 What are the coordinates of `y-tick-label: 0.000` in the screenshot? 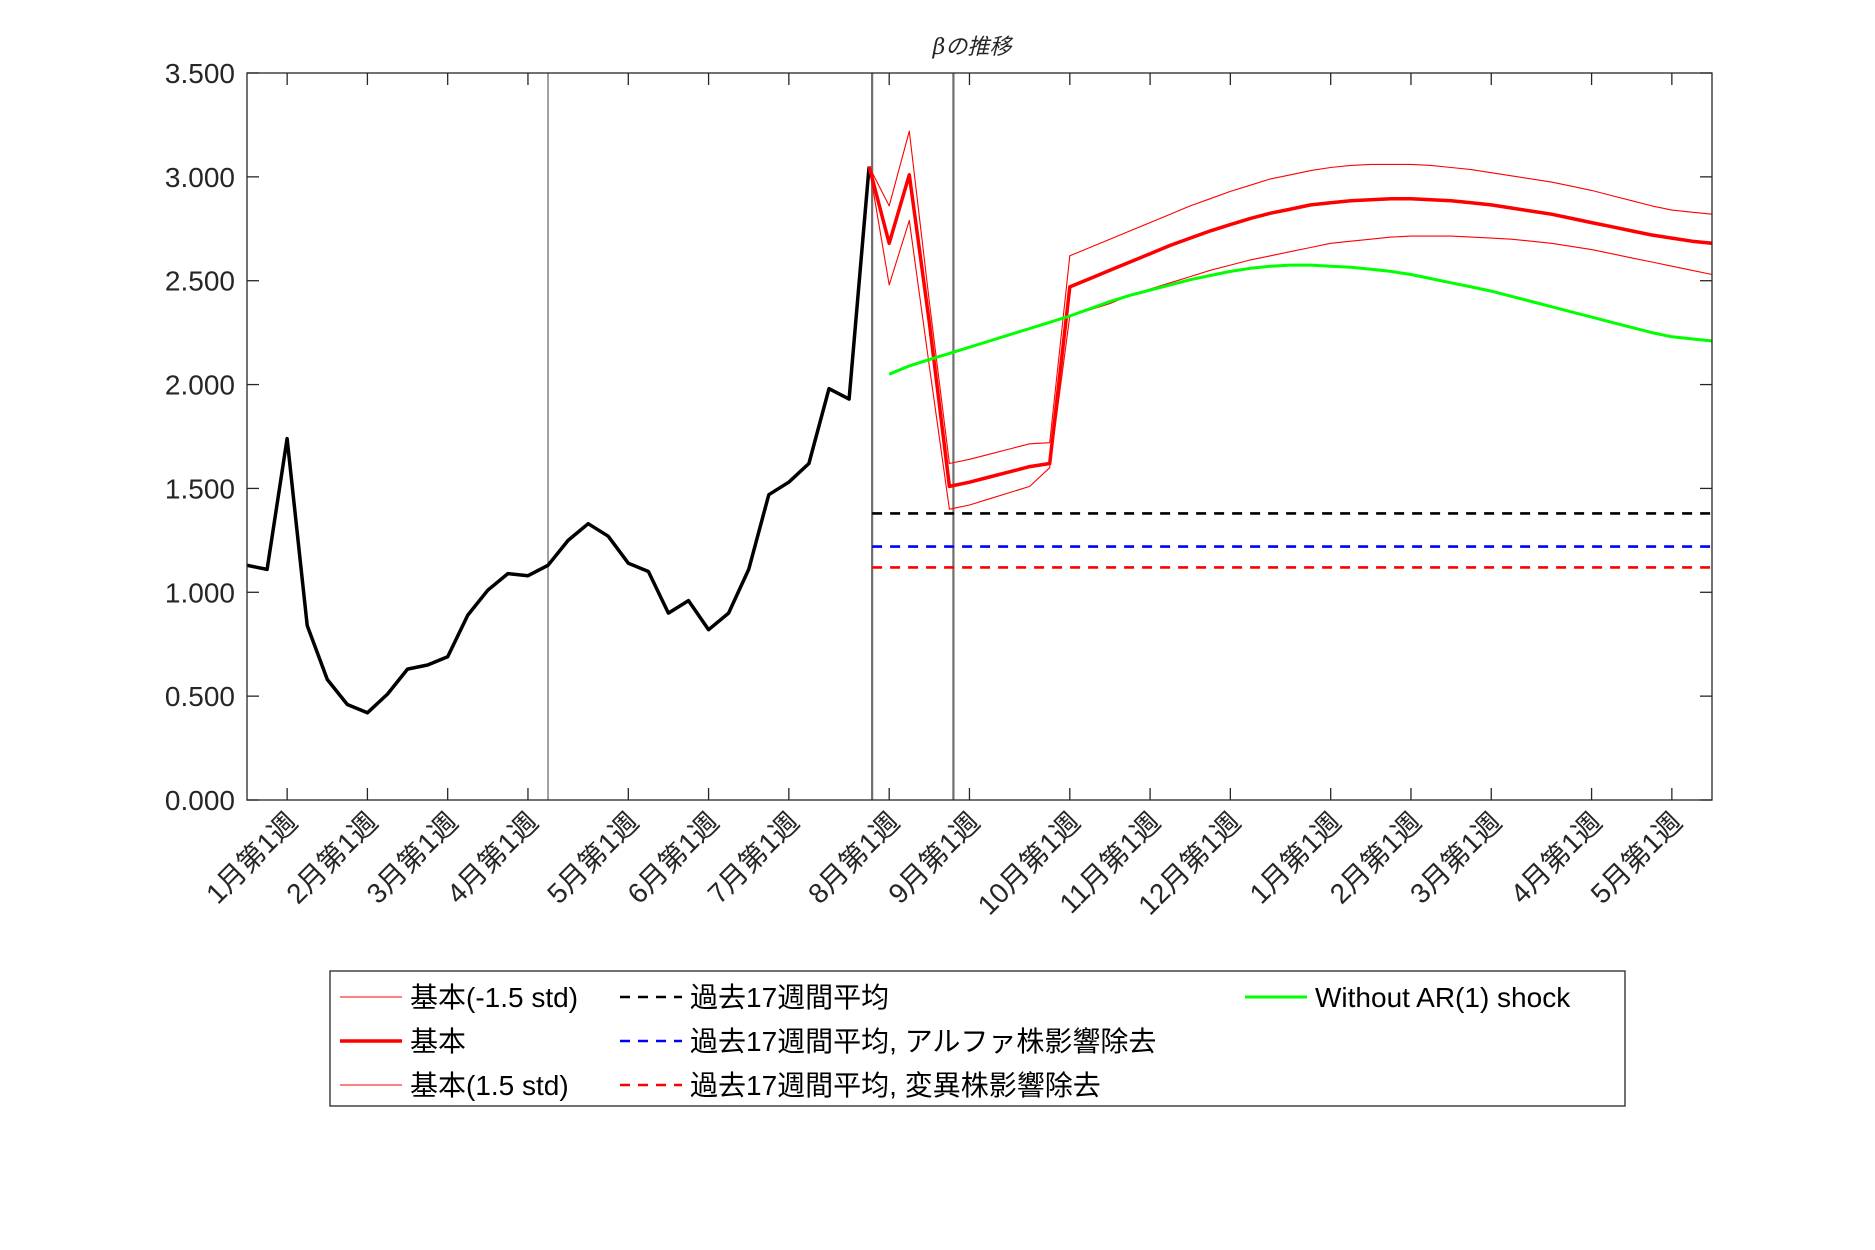 It's located at (200, 800).